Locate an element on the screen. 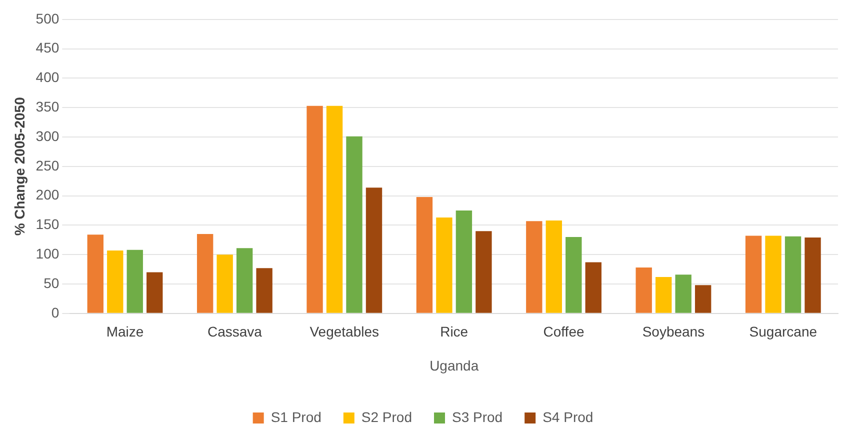 The height and width of the screenshot is (443, 852). y-tick-label: 450 is located at coordinates (48, 48).